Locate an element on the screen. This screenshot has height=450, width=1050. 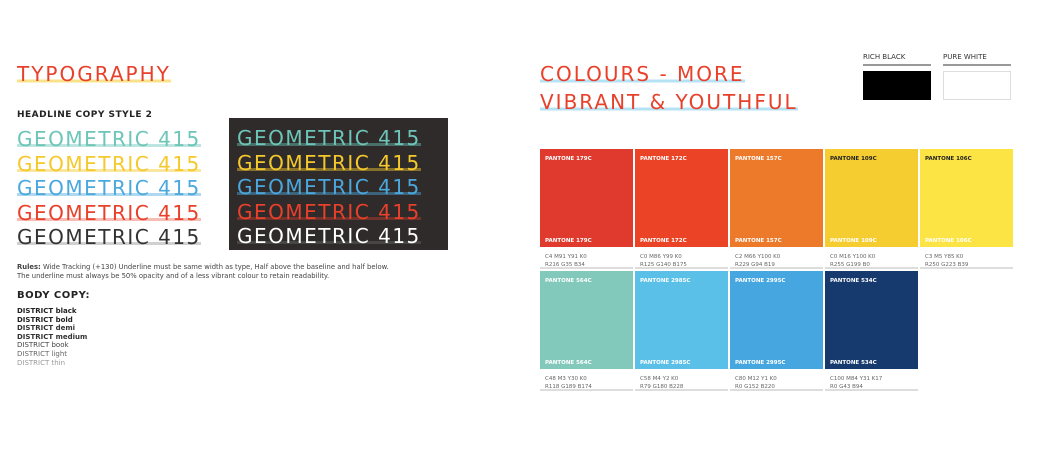
swatch-name-bottom: PANTONE 2985C is located at coordinates (665, 363).